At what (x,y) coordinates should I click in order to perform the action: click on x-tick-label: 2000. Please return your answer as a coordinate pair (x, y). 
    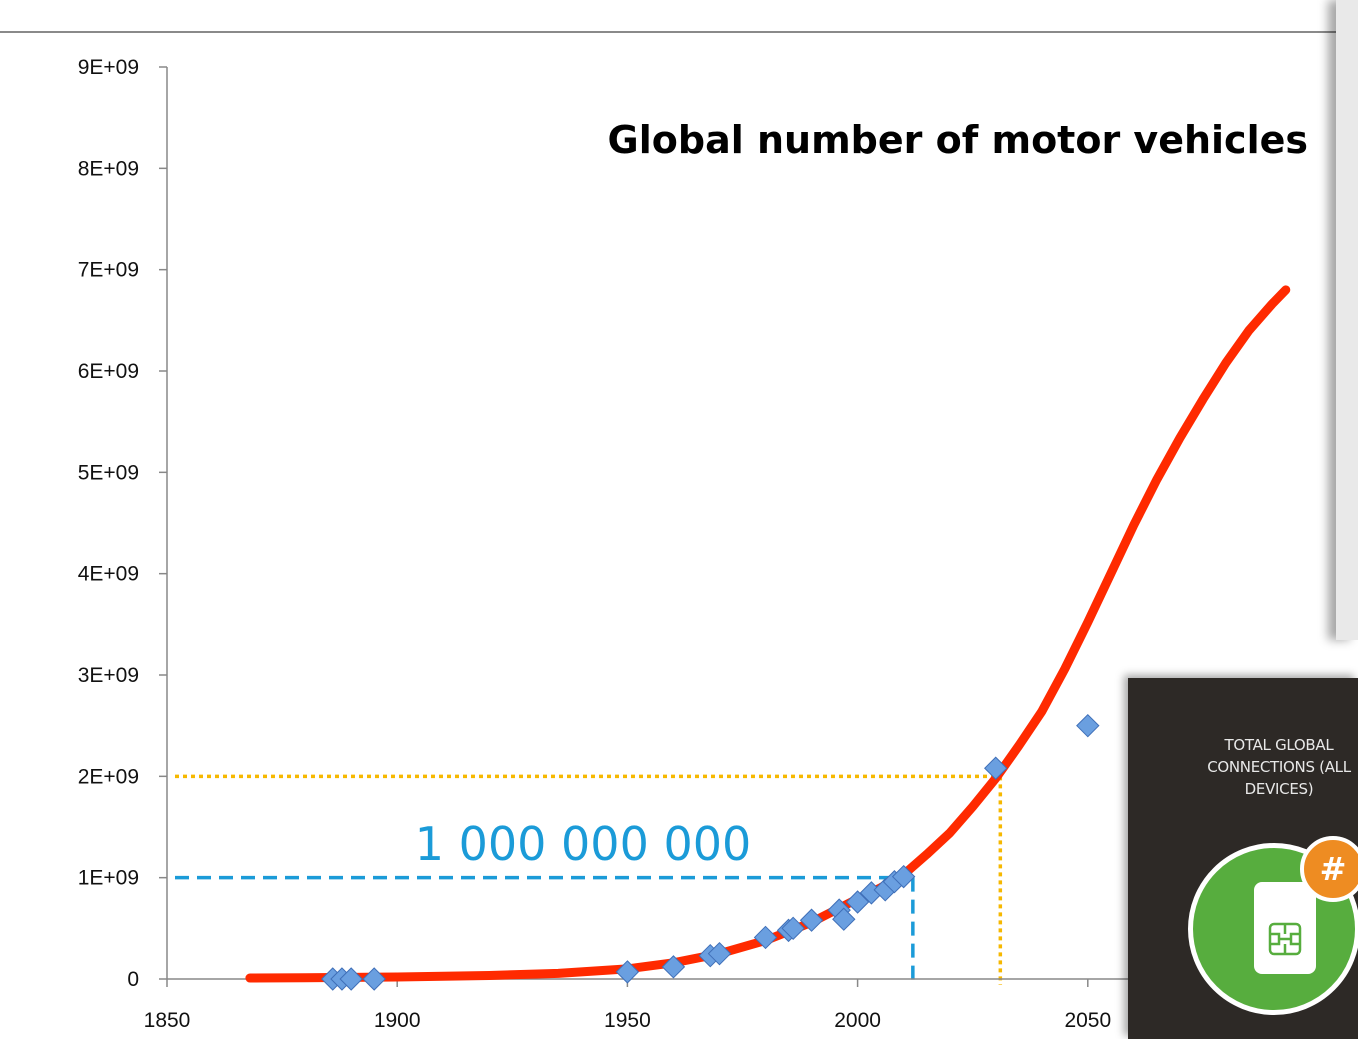
    Looking at the image, I should click on (857, 1020).